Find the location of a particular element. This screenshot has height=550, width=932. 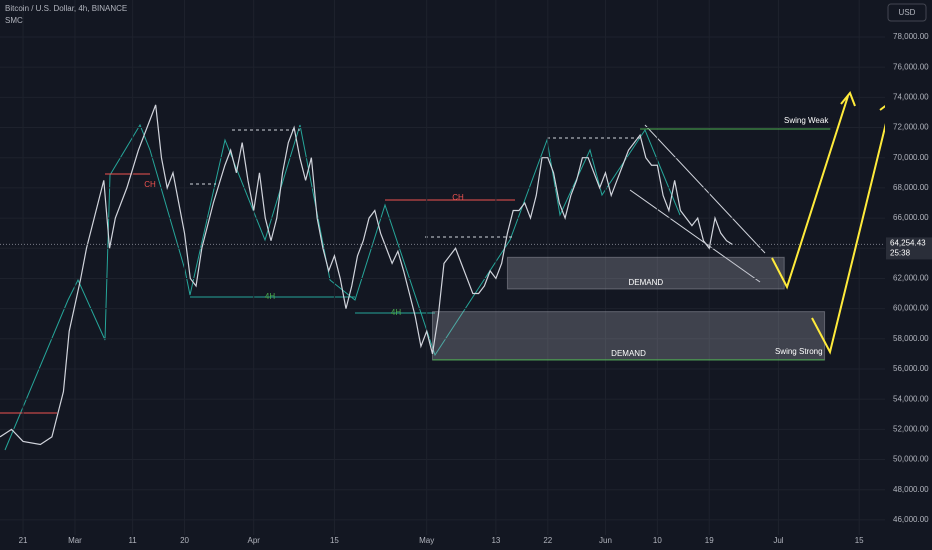

currency: USD is located at coordinates (907, 12).